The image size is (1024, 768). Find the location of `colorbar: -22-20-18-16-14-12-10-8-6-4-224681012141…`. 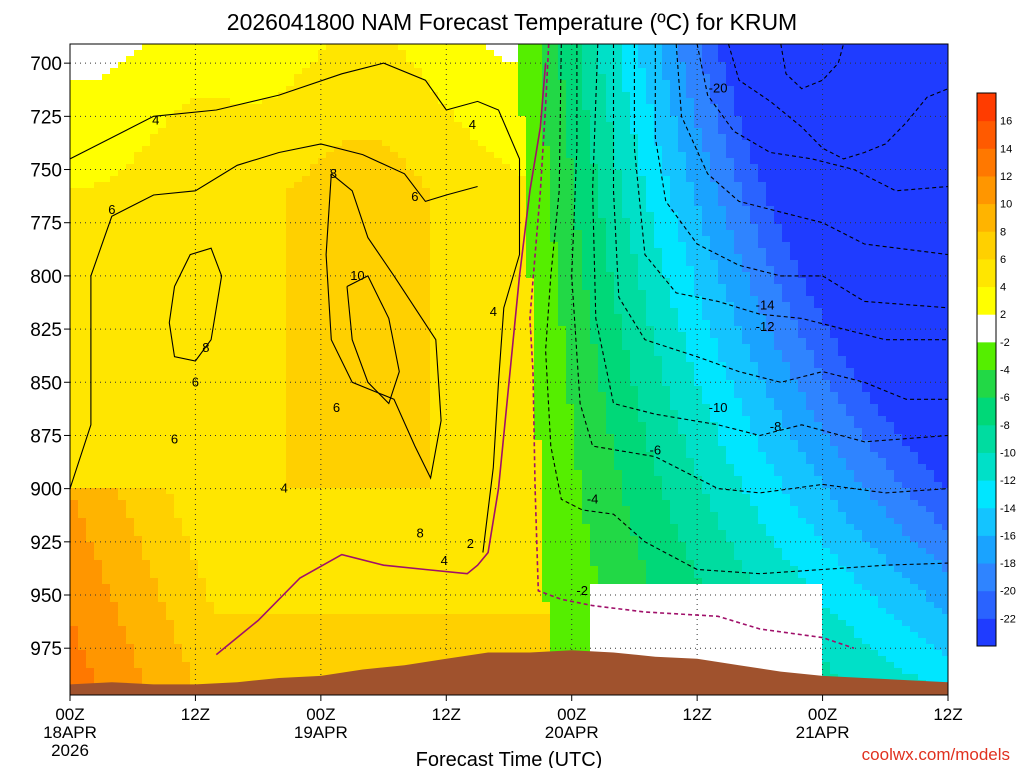

colorbar: -22-20-18-16-14-12-10-8-6-4-224681012141… is located at coordinates (996, 369).